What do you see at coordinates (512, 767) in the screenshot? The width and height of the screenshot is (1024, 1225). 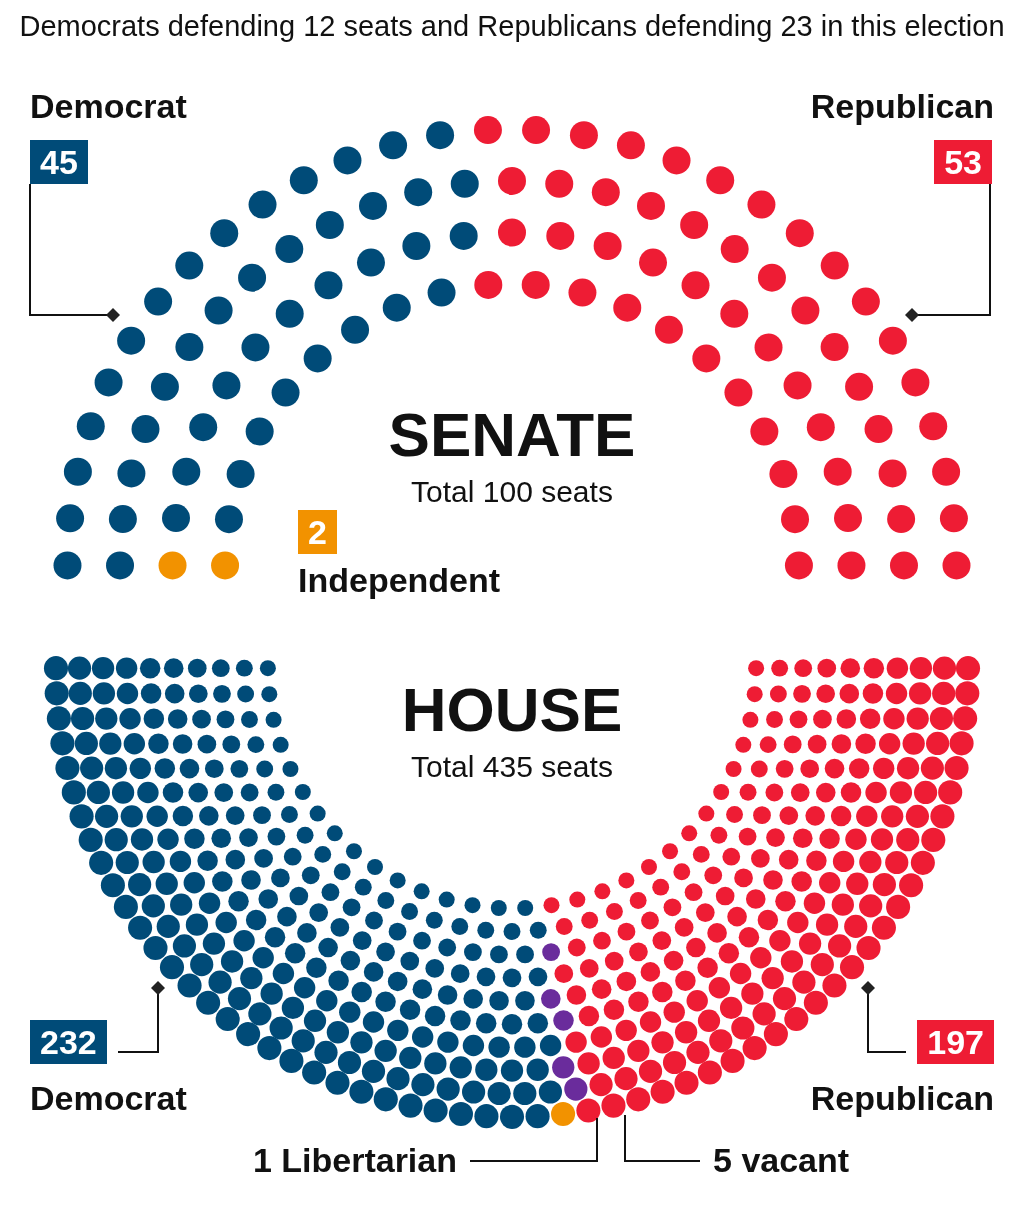 I see `text: Total 435 seats` at bounding box center [512, 767].